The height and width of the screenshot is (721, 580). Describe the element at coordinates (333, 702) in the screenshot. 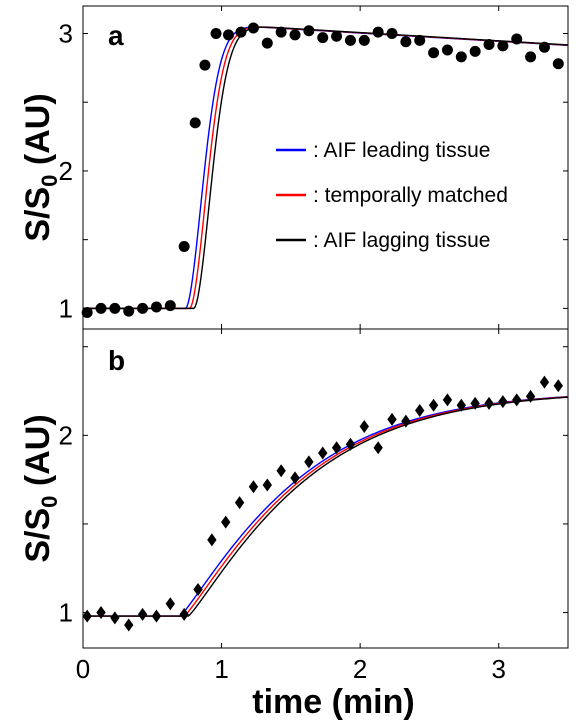

I see `x-axis-label: time (min)` at that location.